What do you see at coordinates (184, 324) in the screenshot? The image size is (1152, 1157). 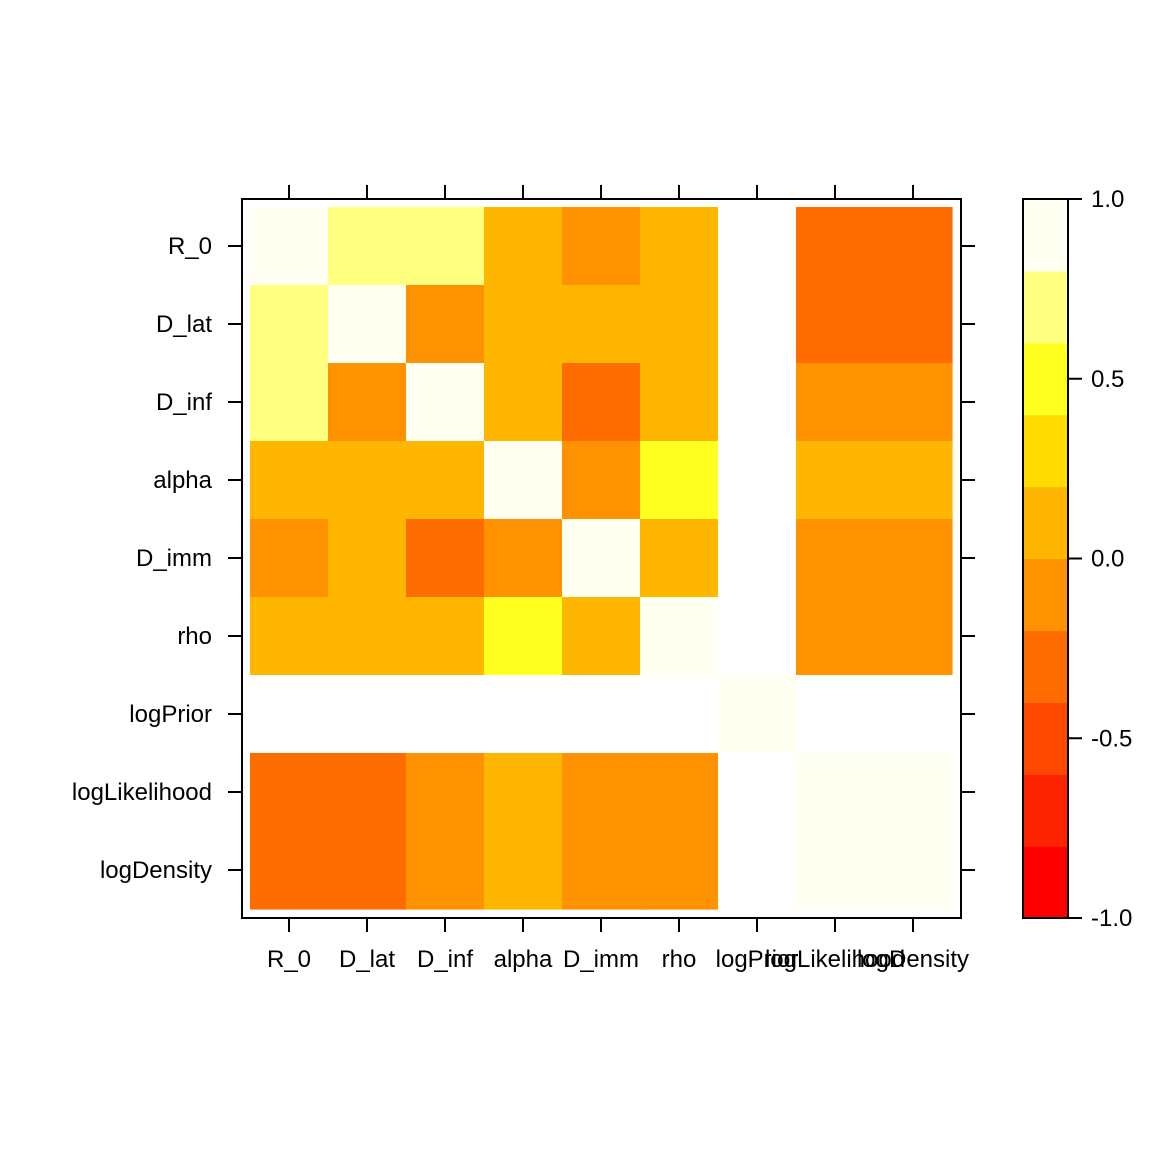 I see `y-tick-label: D_lat` at bounding box center [184, 324].